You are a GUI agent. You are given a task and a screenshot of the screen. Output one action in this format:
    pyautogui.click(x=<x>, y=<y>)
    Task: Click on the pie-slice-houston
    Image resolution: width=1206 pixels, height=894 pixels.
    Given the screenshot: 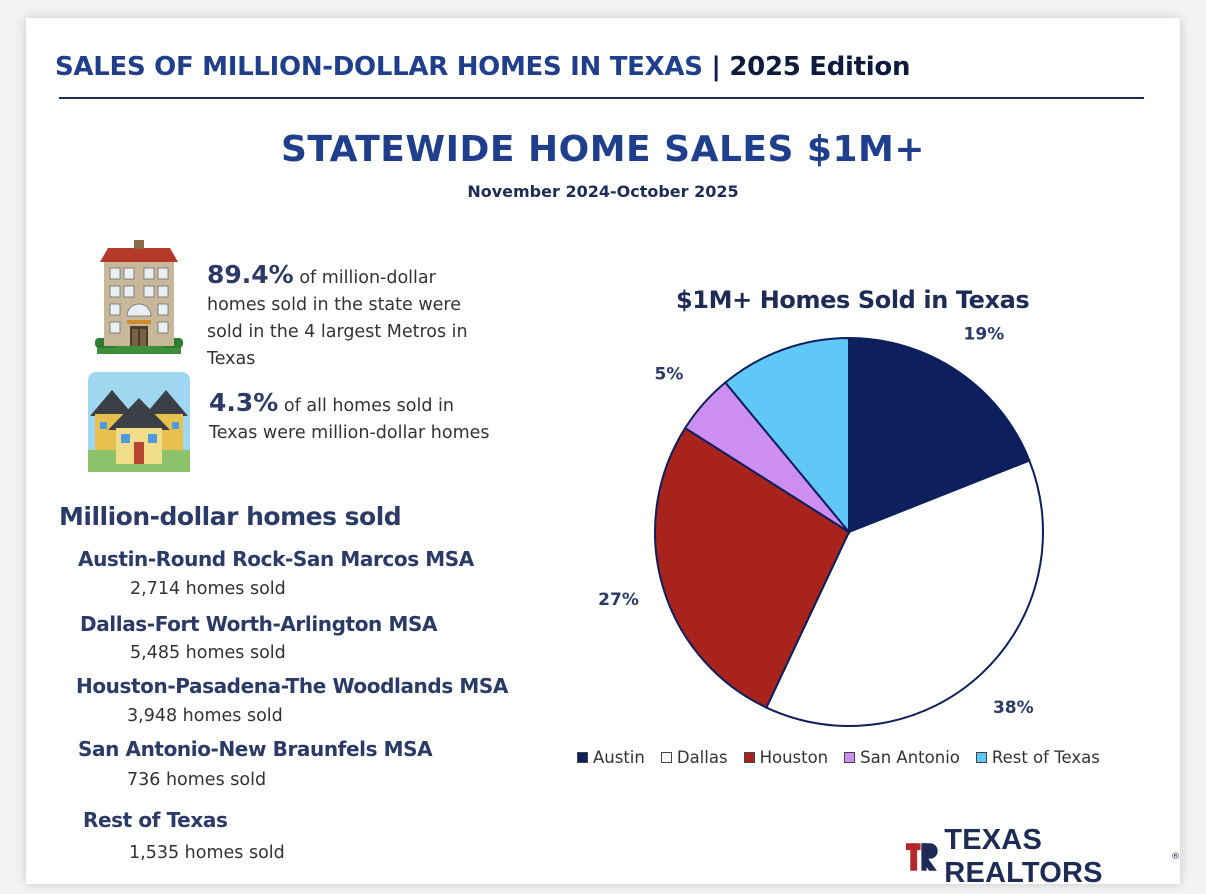 What is the action you would take?
    pyautogui.click(x=752, y=567)
    